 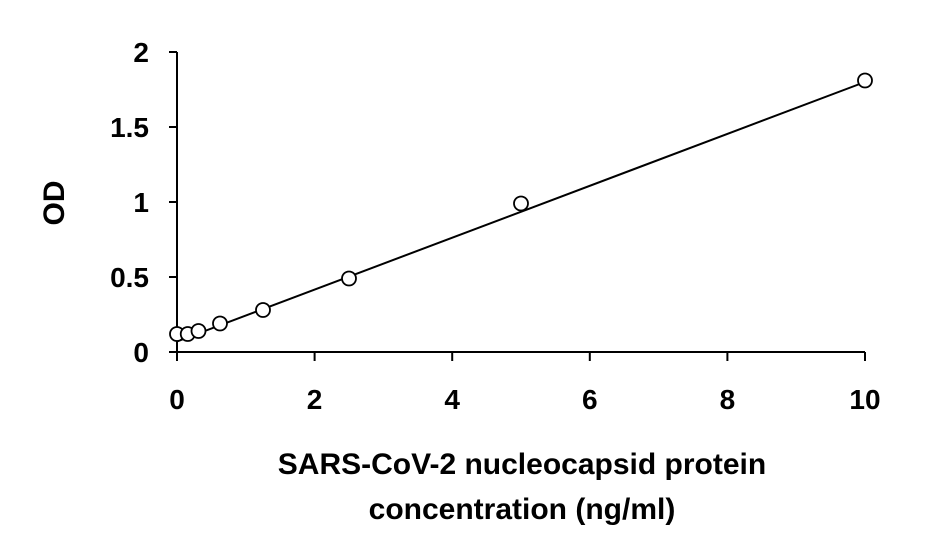 What do you see at coordinates (315, 399) in the screenshot?
I see `x-tick-label: 2` at bounding box center [315, 399].